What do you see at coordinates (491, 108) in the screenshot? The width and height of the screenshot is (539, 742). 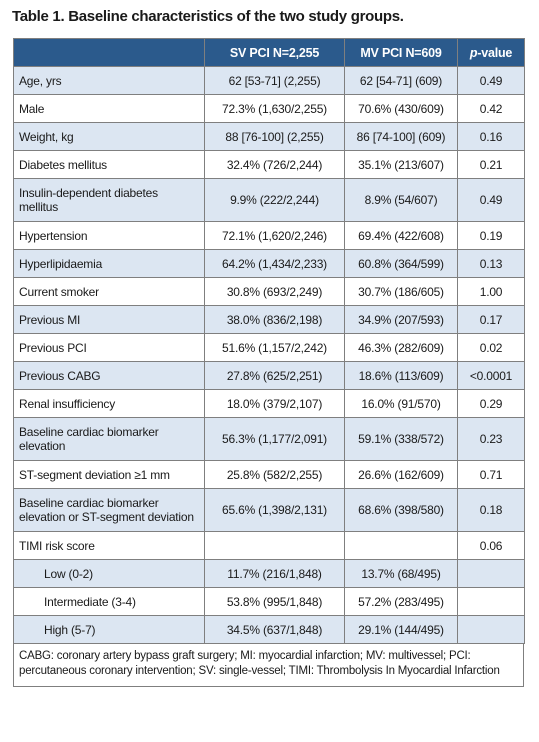 I see `cell: 0.42` at bounding box center [491, 108].